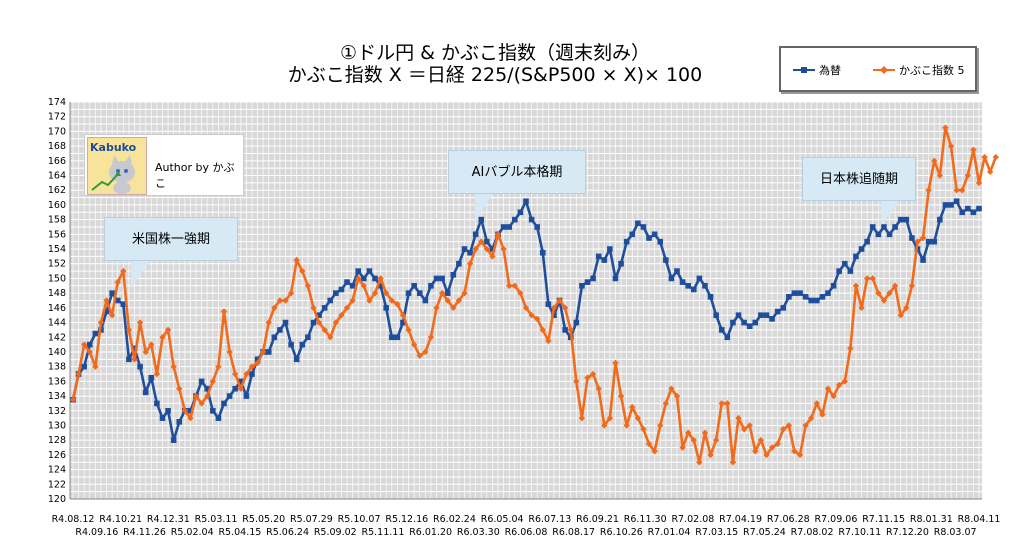  Describe the element at coordinates (979, 519) in the screenshot. I see `x-tick-label: R8.04.11` at that location.